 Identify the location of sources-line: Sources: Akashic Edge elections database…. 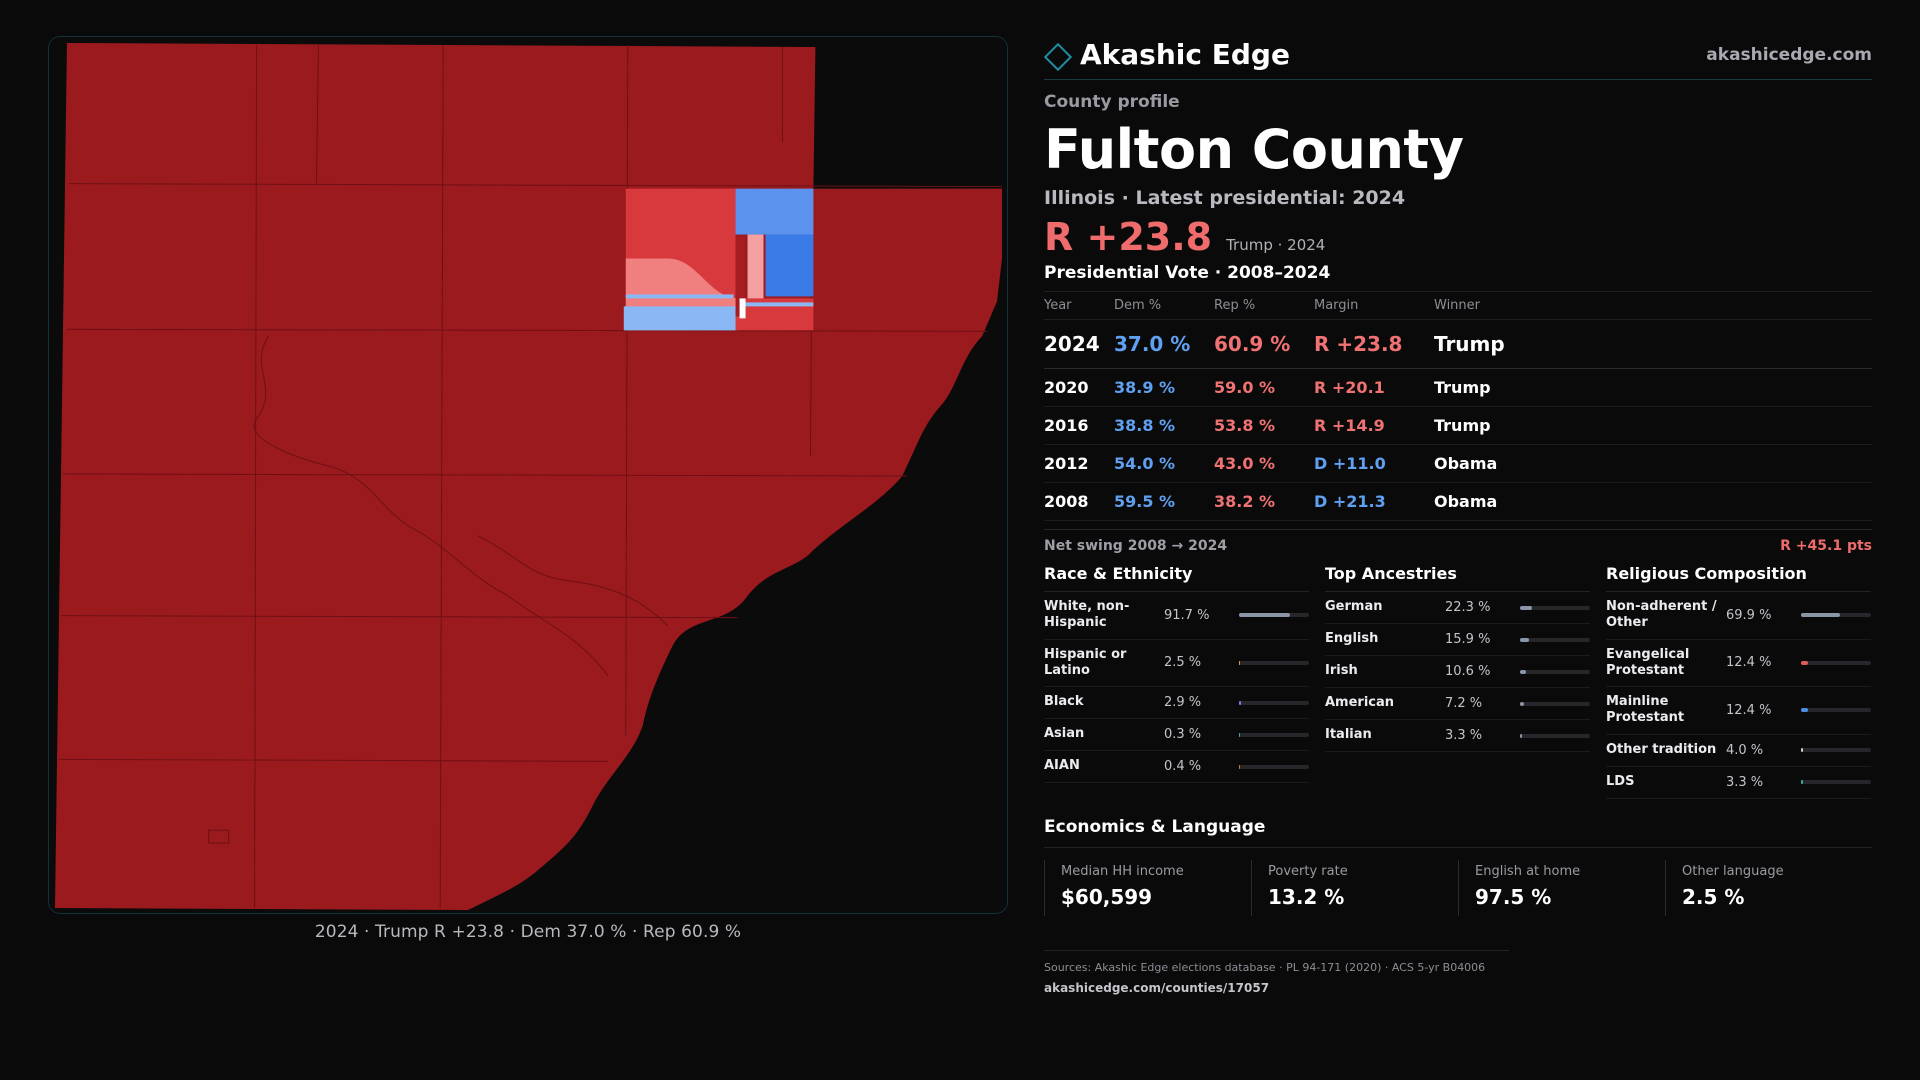
(1265, 967).